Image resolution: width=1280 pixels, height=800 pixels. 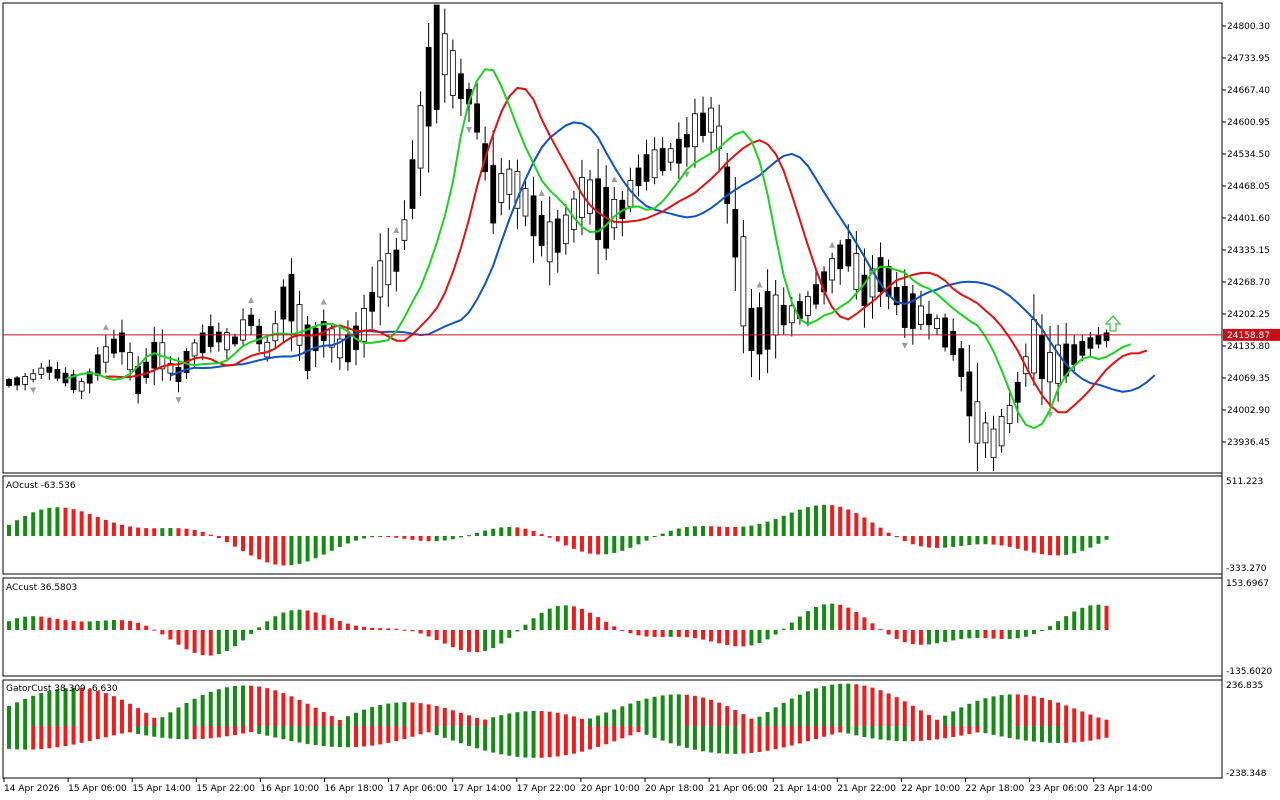 What do you see at coordinates (558, 720) in the screenshot?
I see `gator-pane` at bounding box center [558, 720].